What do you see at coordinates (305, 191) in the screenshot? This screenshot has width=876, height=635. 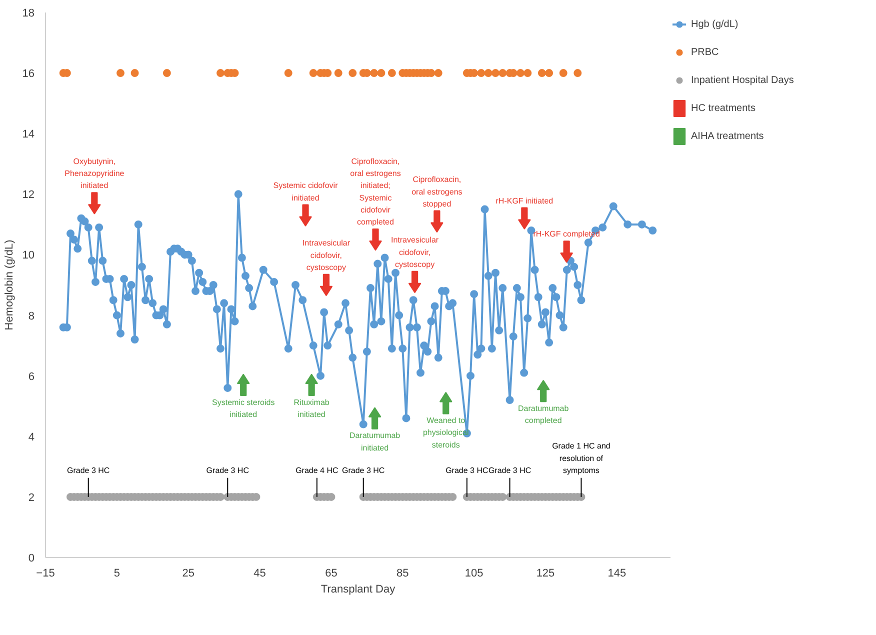 I see `annotation: Systemic cidofovir initiated` at bounding box center [305, 191].